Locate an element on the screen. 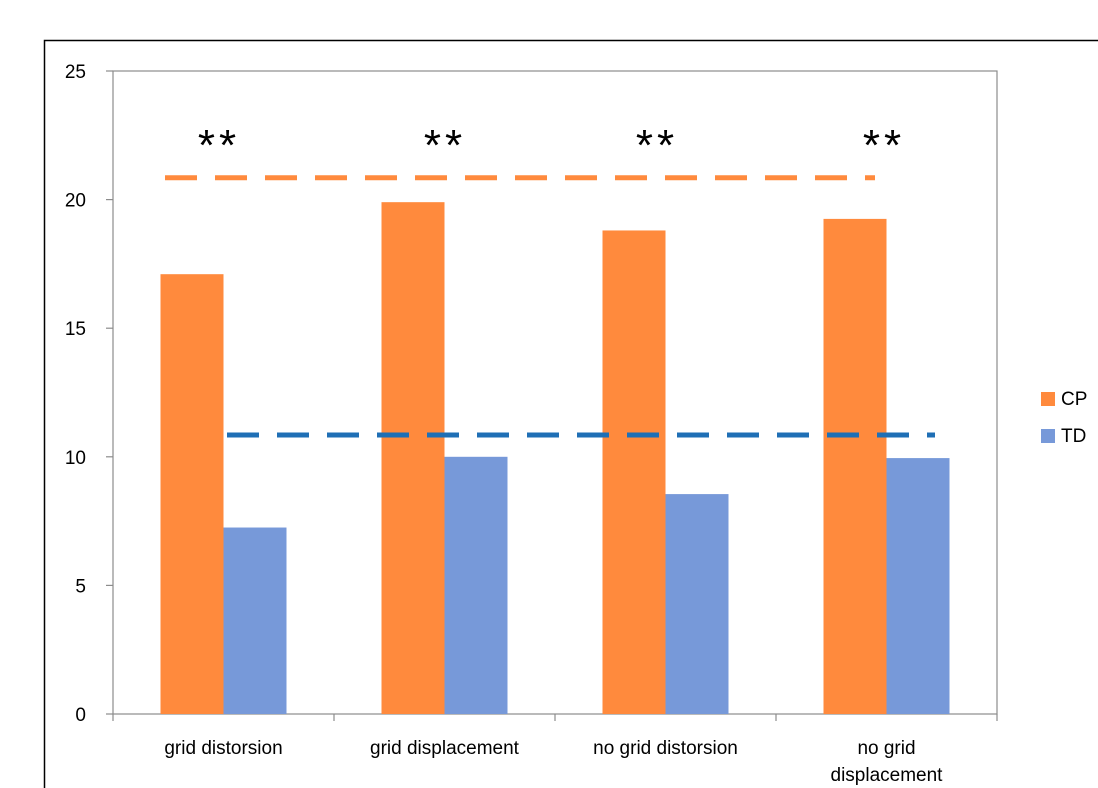 The image size is (1098, 788). y-tick-label: 25 is located at coordinates (75, 72).